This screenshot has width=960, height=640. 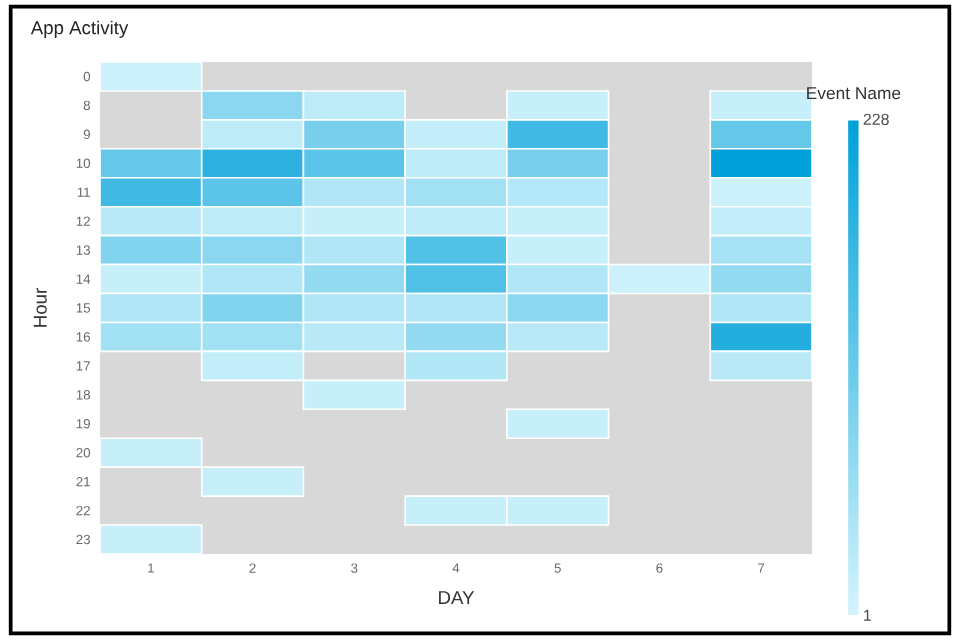 What do you see at coordinates (867, 615) in the screenshot?
I see `color-bar-label: 1` at bounding box center [867, 615].